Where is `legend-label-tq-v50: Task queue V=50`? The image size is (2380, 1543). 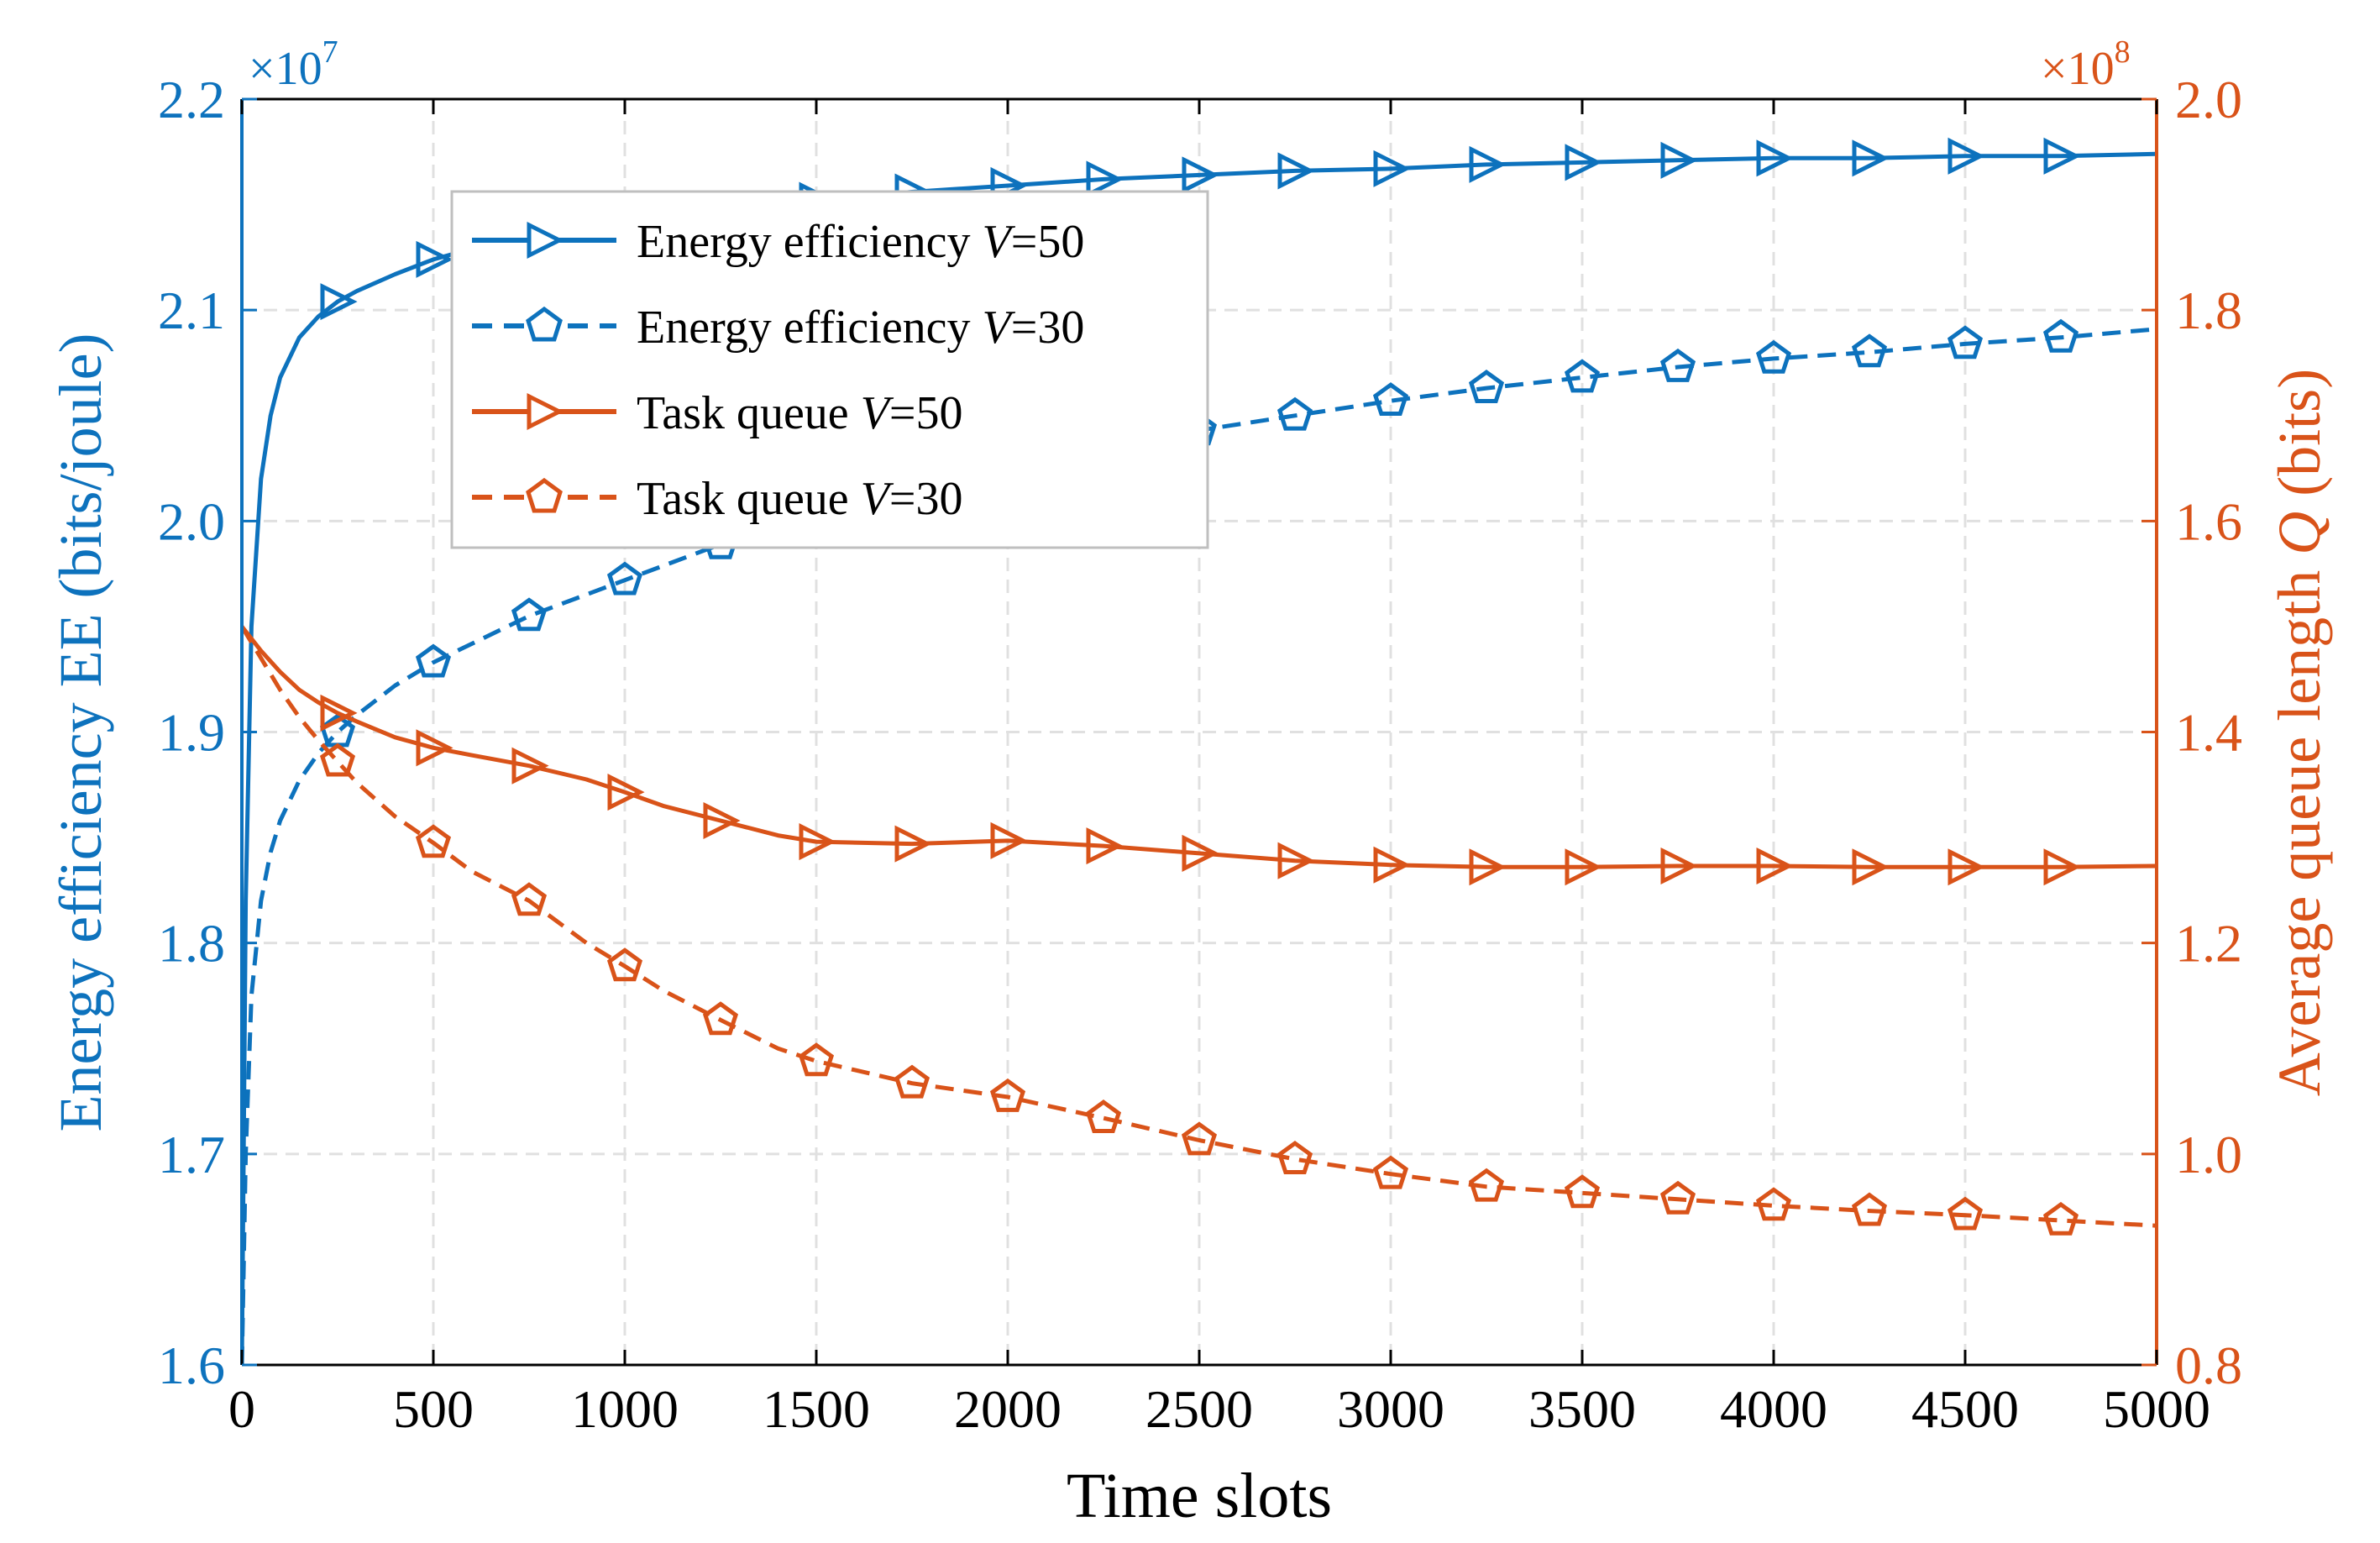 legend-label-tq-v50: Task queue V=50 is located at coordinates (800, 413).